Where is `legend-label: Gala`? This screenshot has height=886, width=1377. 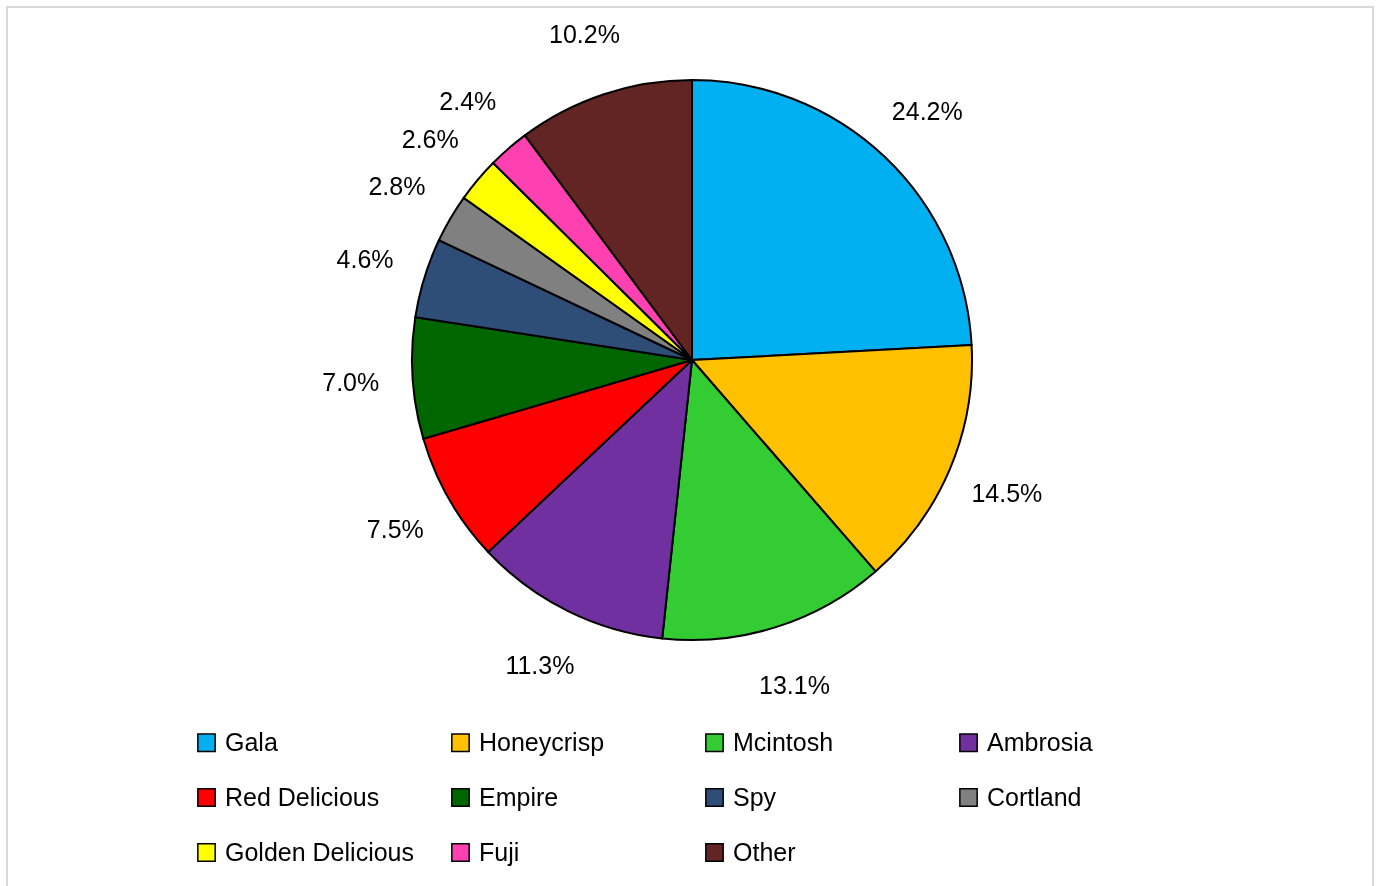 legend-label: Gala is located at coordinates (251, 741).